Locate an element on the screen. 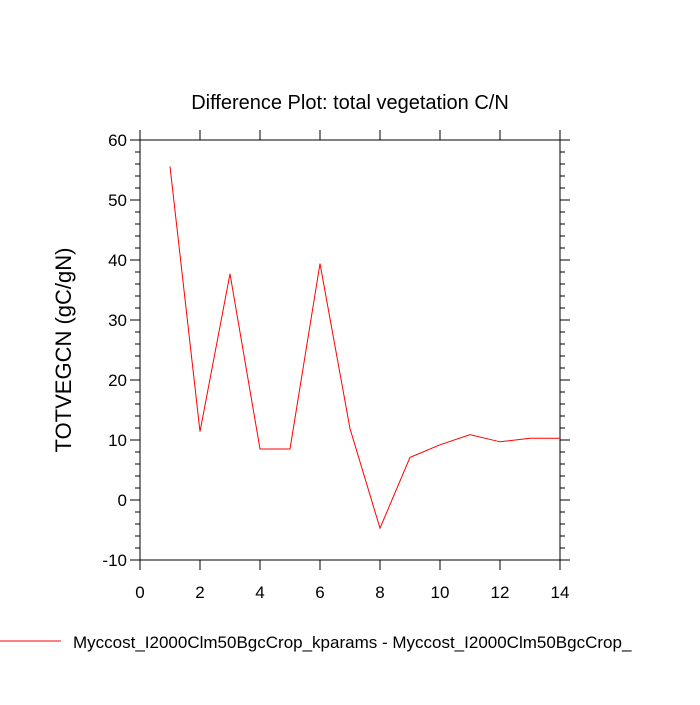 The height and width of the screenshot is (705, 700). y-tick-label: -10 is located at coordinates (114, 560).